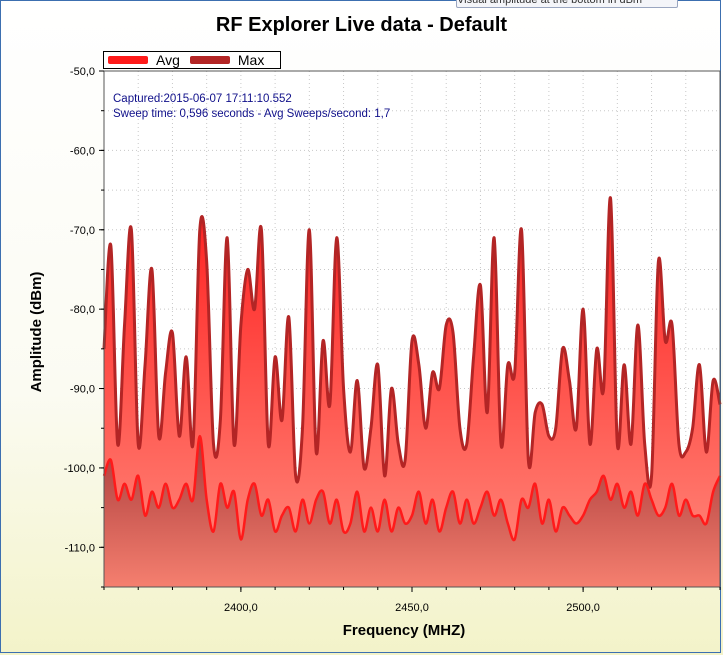 This screenshot has width=723, height=655. I want to click on legend-swatch-avg, so click(128, 60).